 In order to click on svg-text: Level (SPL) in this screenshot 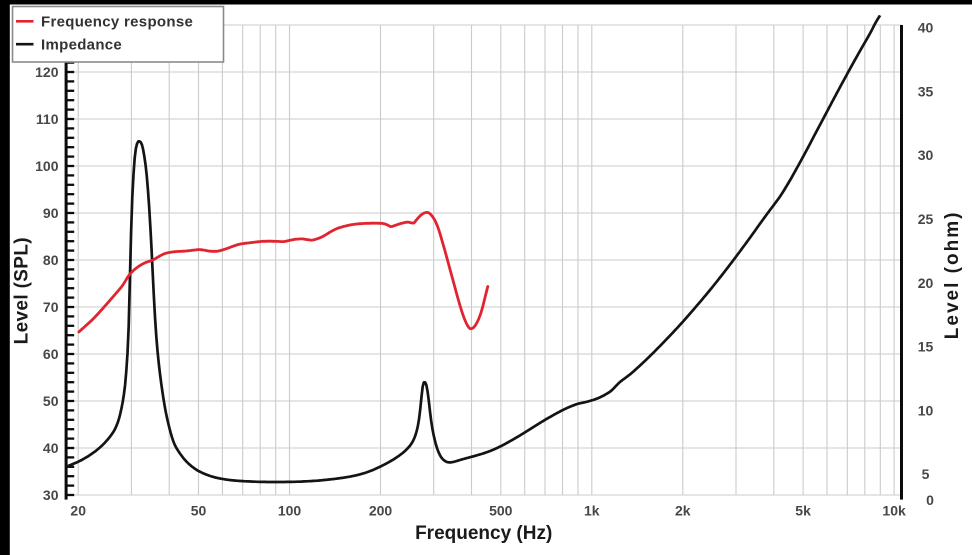, I will do `click(22, 290)`.